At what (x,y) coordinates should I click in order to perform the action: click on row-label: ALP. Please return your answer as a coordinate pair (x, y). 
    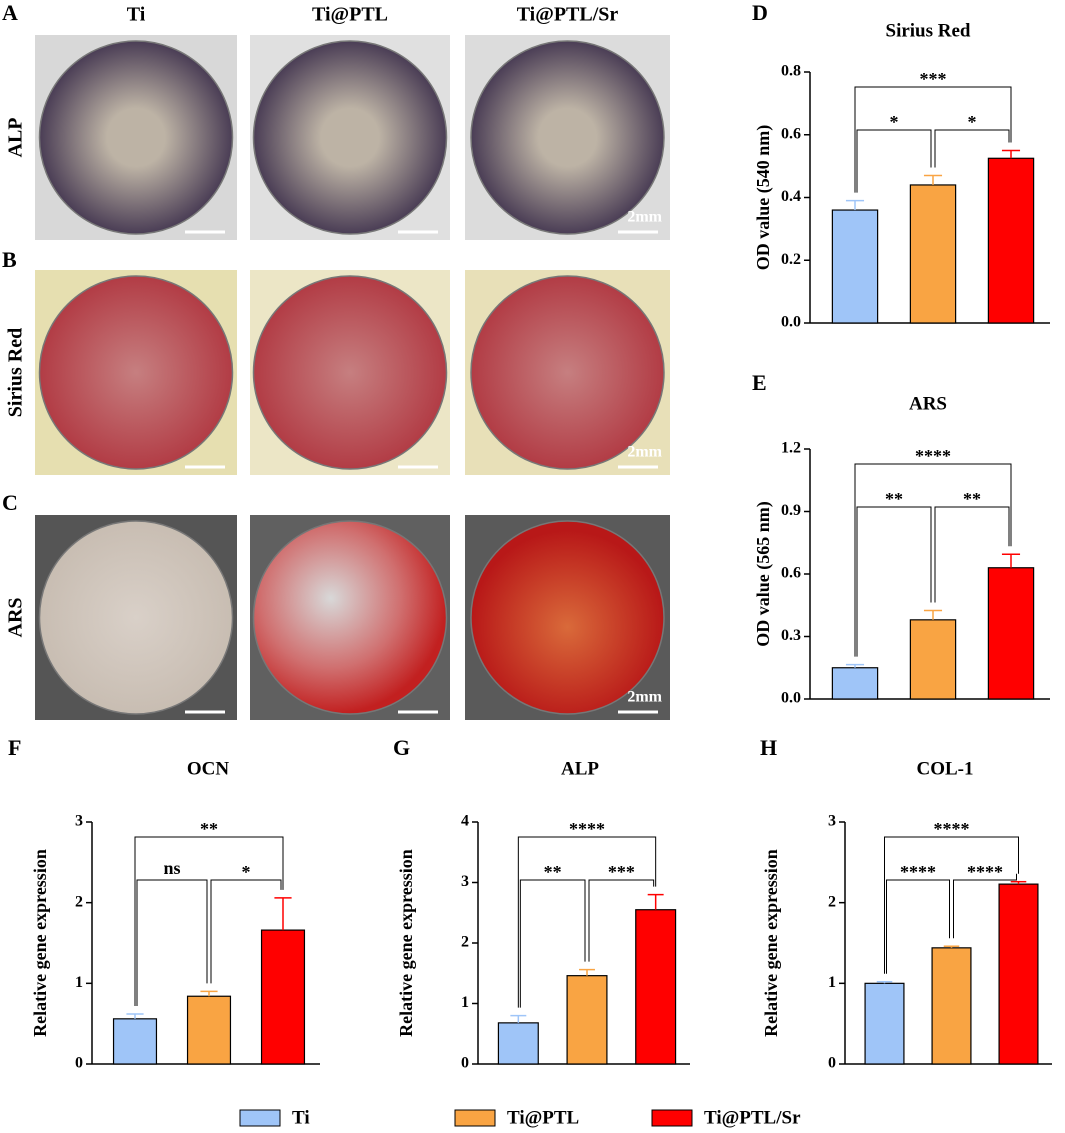
    Looking at the image, I should click on (16, 138).